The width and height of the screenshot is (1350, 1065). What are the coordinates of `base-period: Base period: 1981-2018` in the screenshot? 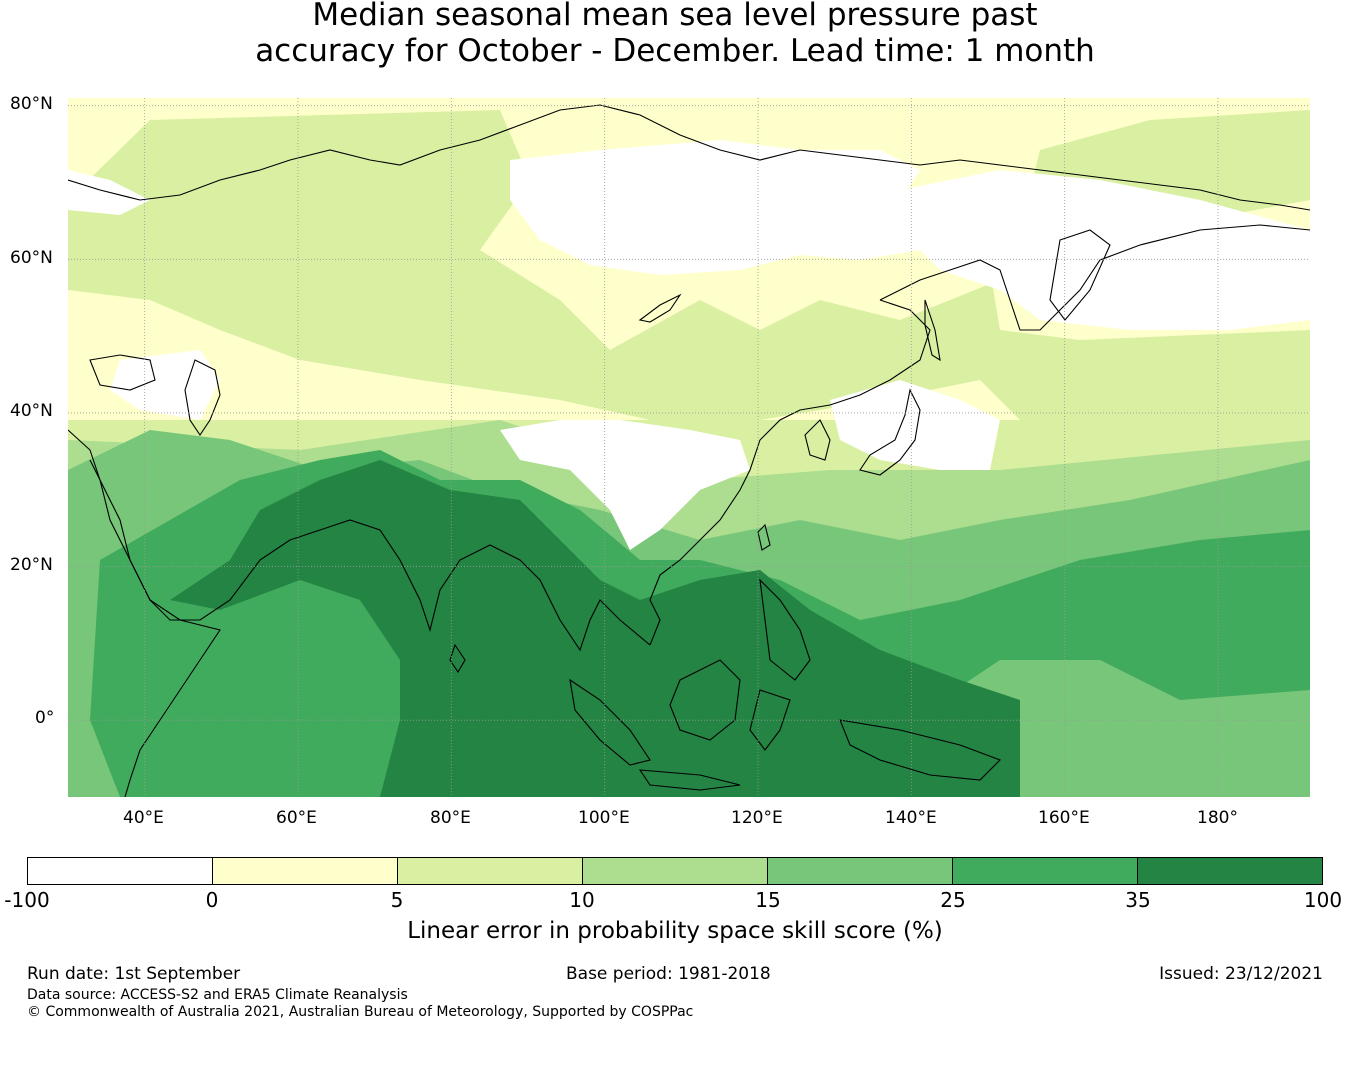 It's located at (668, 974).